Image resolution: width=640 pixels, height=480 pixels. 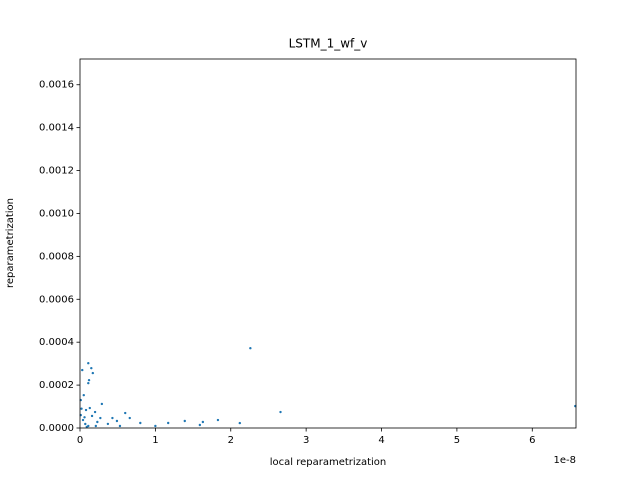 What do you see at coordinates (56, 299) in the screenshot?
I see `y-tick-label: 0.0006` at bounding box center [56, 299].